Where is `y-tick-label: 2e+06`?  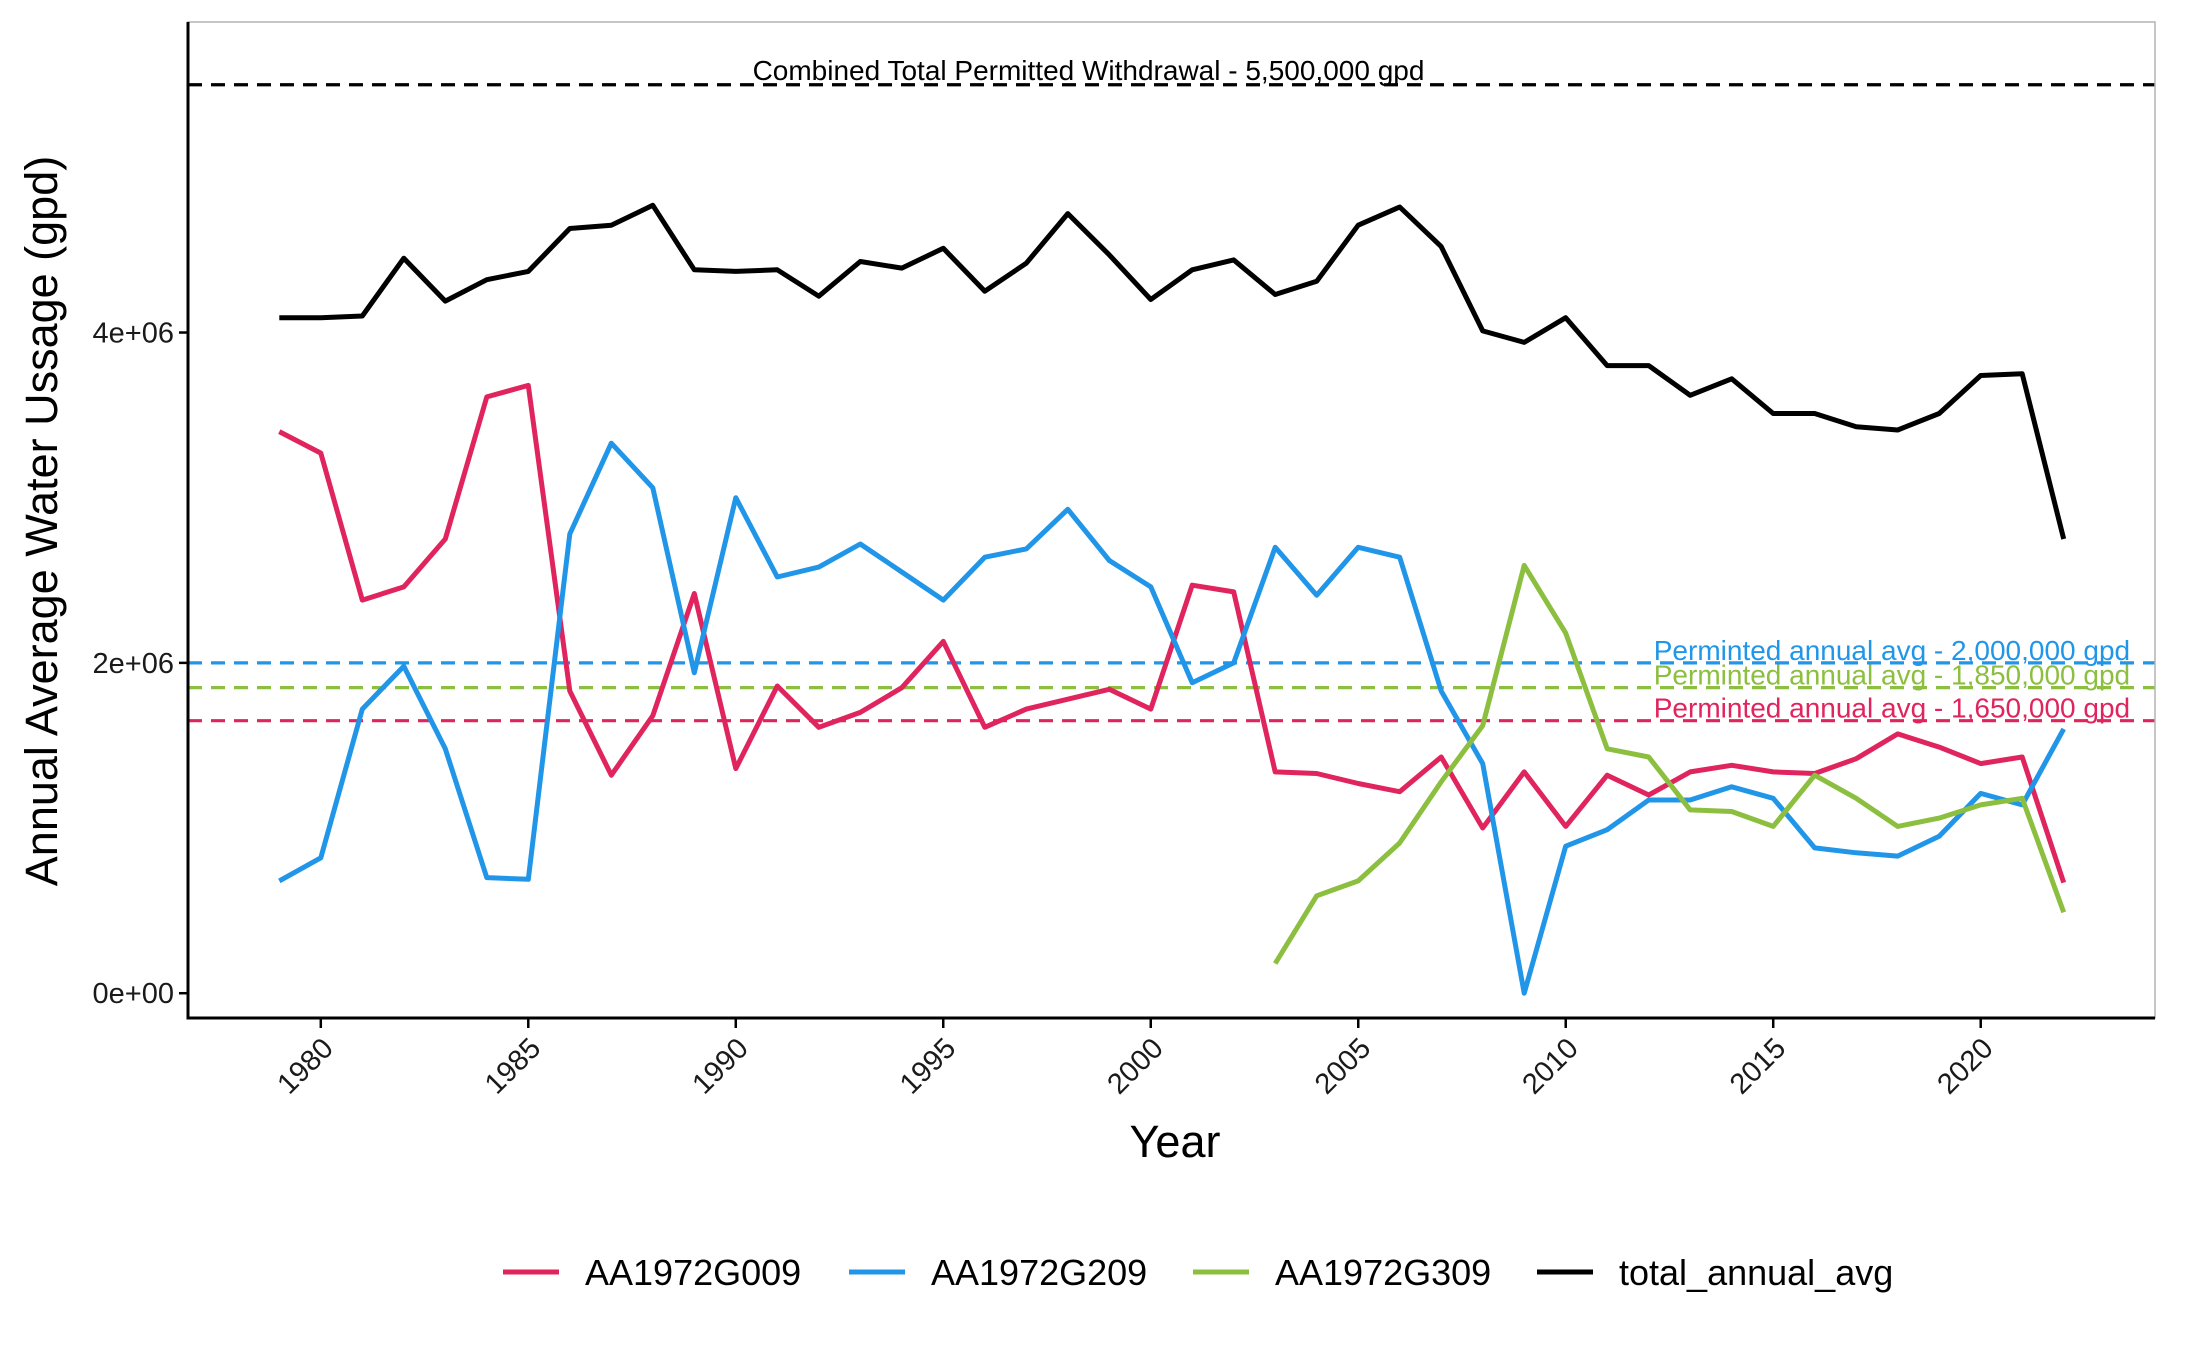 y-tick-label: 2e+06 is located at coordinates (133, 664).